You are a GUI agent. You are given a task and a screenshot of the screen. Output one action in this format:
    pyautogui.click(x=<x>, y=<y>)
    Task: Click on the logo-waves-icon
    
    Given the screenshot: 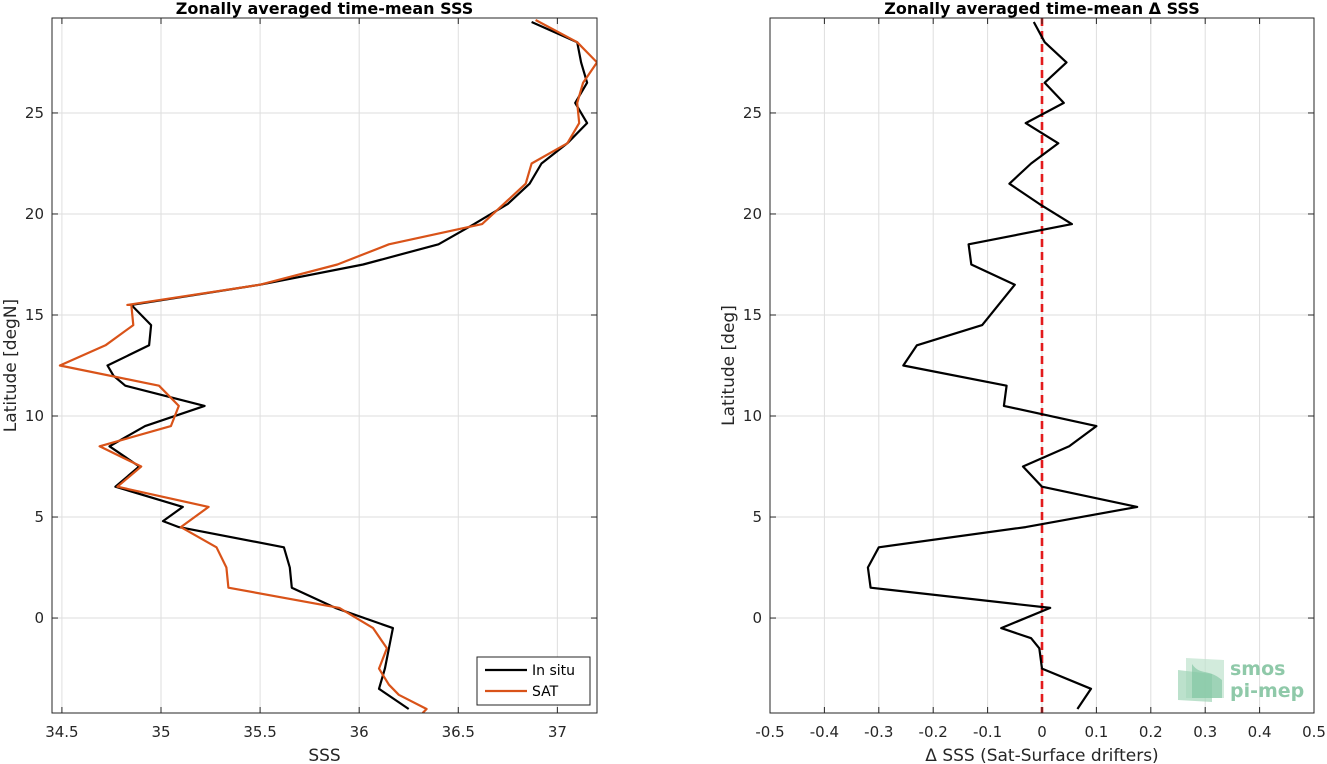 What is the action you would take?
    pyautogui.click(x=1201, y=680)
    